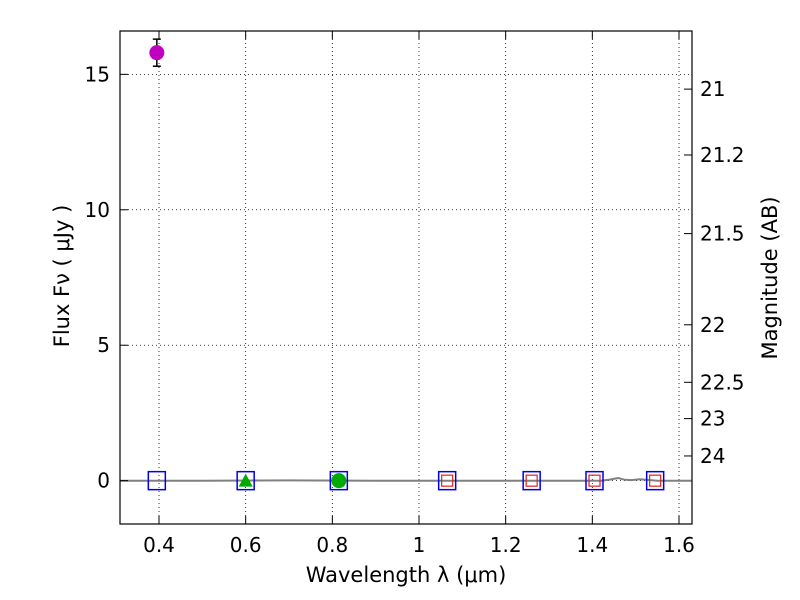 The width and height of the screenshot is (800, 600). I want to click on y2-tick-label: 21, so click(712, 89).